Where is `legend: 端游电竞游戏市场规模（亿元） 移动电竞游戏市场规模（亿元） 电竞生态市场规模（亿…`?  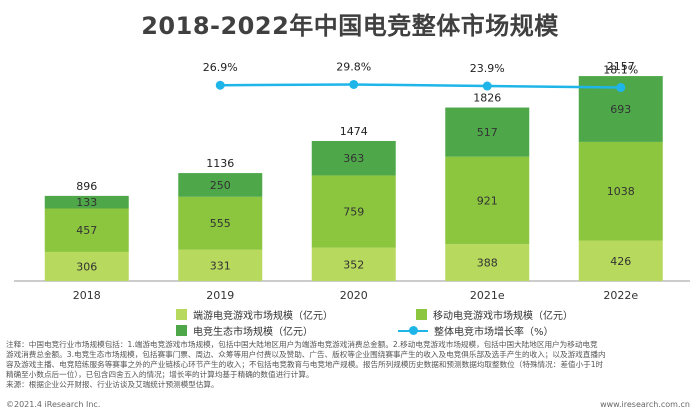 legend: 端游电竞游戏市场规模（亿元） 移动电竞游戏市场规模（亿元） 电竞生态市场规模（亿… is located at coordinates (428, 321).